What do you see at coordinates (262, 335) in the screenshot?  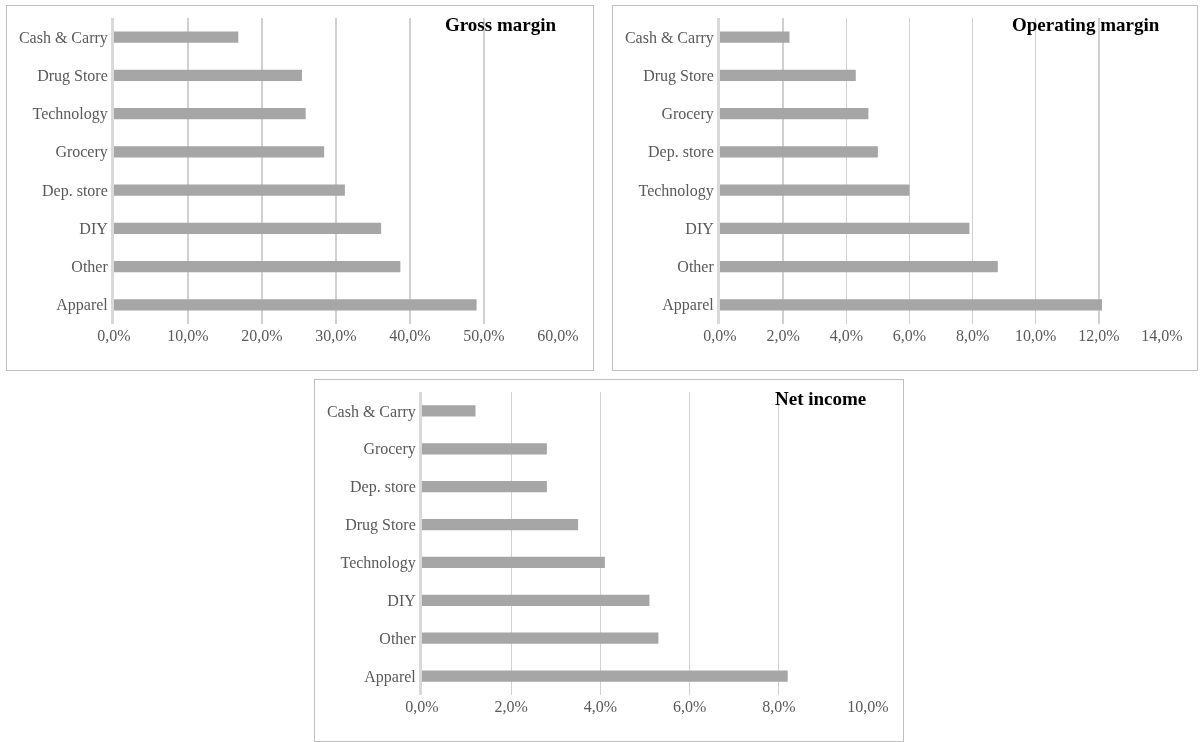 I see `x-tick-label: 20,0%` at bounding box center [262, 335].